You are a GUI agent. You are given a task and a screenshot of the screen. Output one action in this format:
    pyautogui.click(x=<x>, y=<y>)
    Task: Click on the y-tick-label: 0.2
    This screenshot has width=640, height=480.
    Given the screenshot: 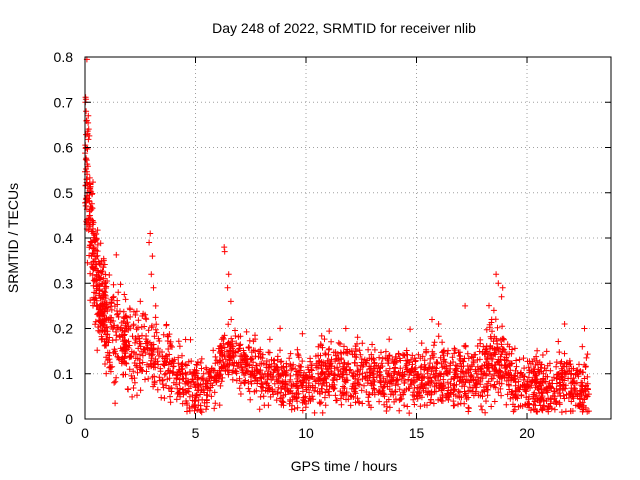 What is the action you would take?
    pyautogui.click(x=64, y=329)
    